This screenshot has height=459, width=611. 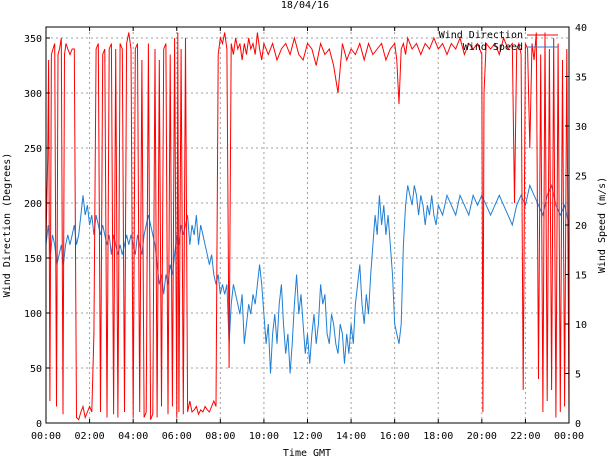 I want to click on y-left-tick-label: 50, so click(x=36, y=369).